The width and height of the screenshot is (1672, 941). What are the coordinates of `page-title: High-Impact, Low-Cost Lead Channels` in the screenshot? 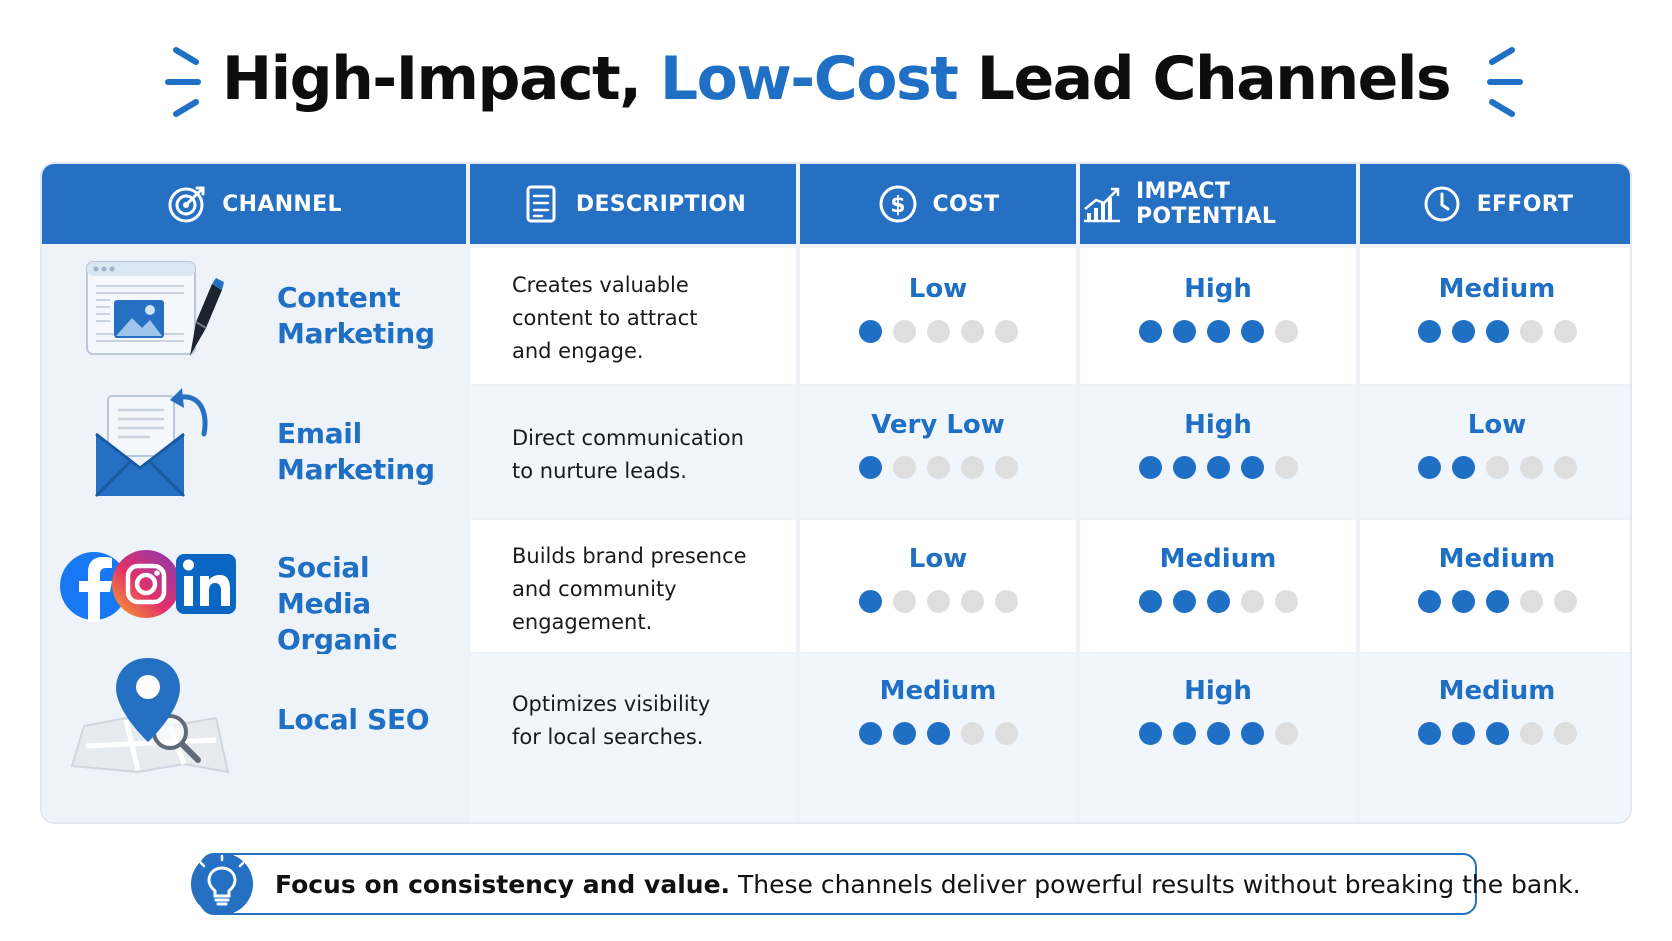 It's located at (836, 79).